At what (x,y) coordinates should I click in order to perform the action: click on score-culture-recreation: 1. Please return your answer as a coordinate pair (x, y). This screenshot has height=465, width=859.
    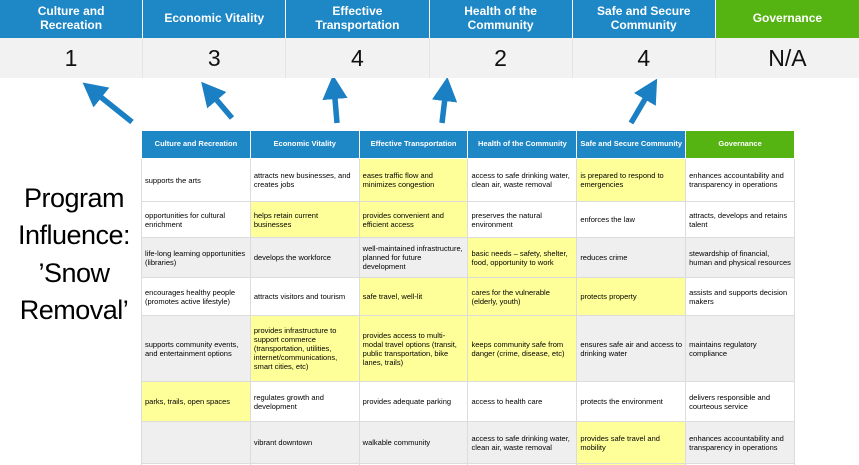
    Looking at the image, I should click on (72, 58).